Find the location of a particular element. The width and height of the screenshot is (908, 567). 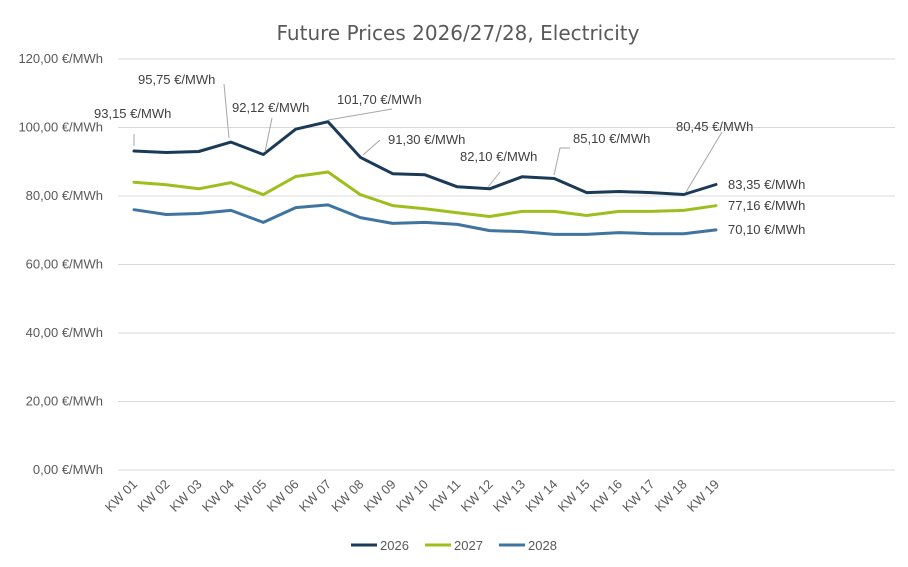

data-label: 70,10 €/MWh is located at coordinates (766, 229).